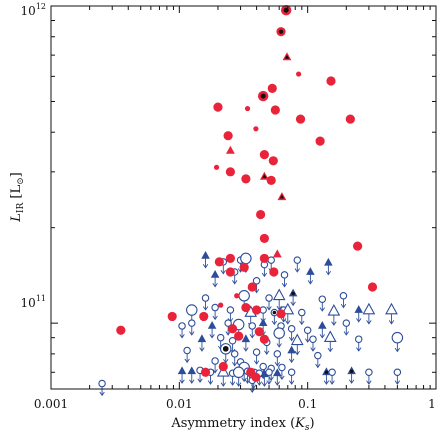 This screenshot has width=440, height=431. I want to click on x-label-main: Asymmetry index (, so click(232, 423).